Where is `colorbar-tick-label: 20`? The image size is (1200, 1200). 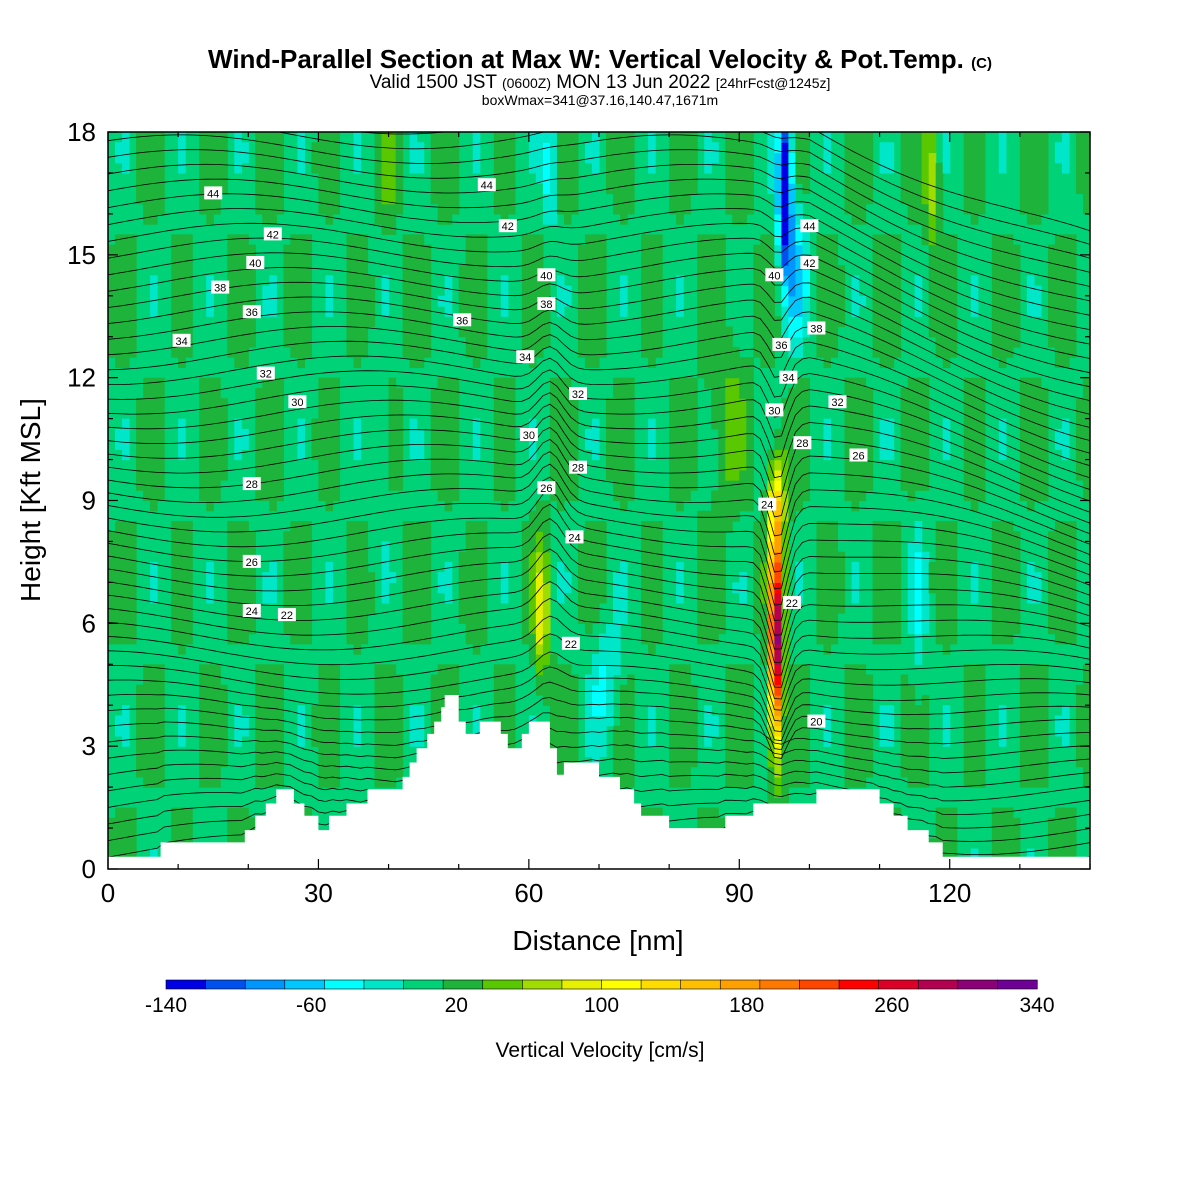
colorbar-tick-label: 20 is located at coordinates (456, 1005).